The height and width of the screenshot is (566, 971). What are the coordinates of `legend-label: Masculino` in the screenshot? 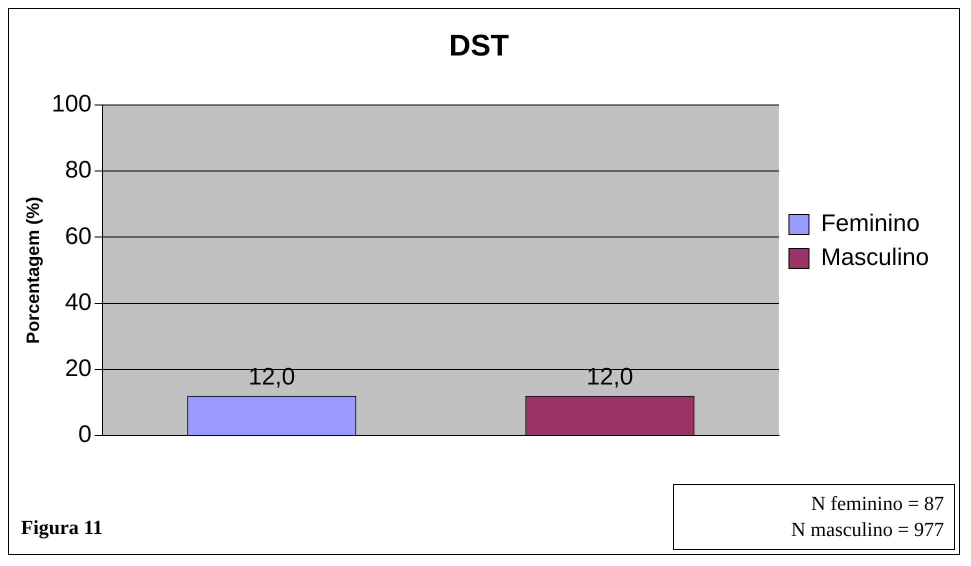 It's located at (874, 258).